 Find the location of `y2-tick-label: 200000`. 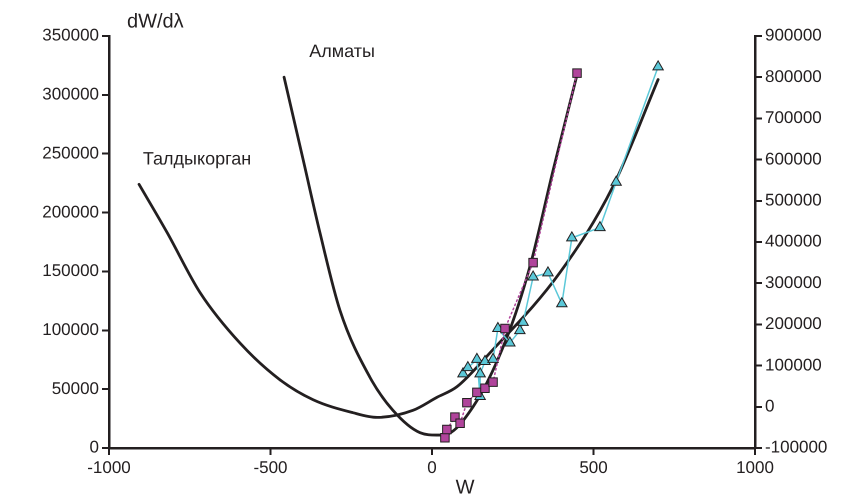

y2-tick-label: 200000 is located at coordinates (793, 324).